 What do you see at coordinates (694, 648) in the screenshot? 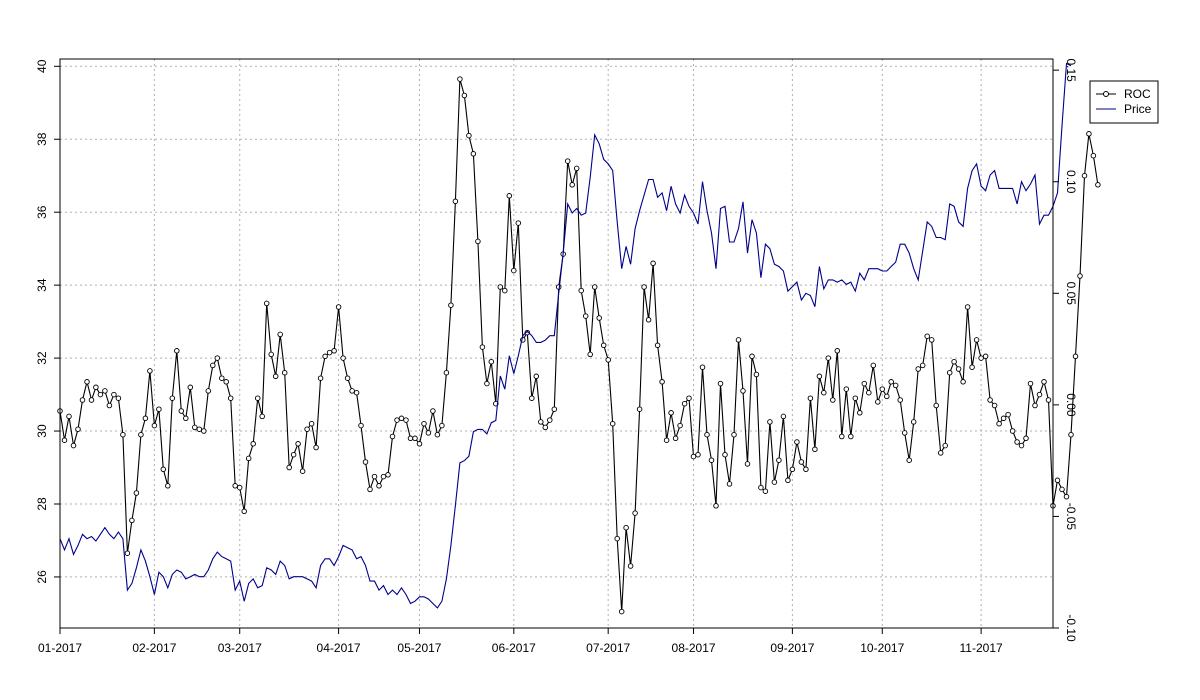
I see `x-tick-label: 08-2017` at bounding box center [694, 648].